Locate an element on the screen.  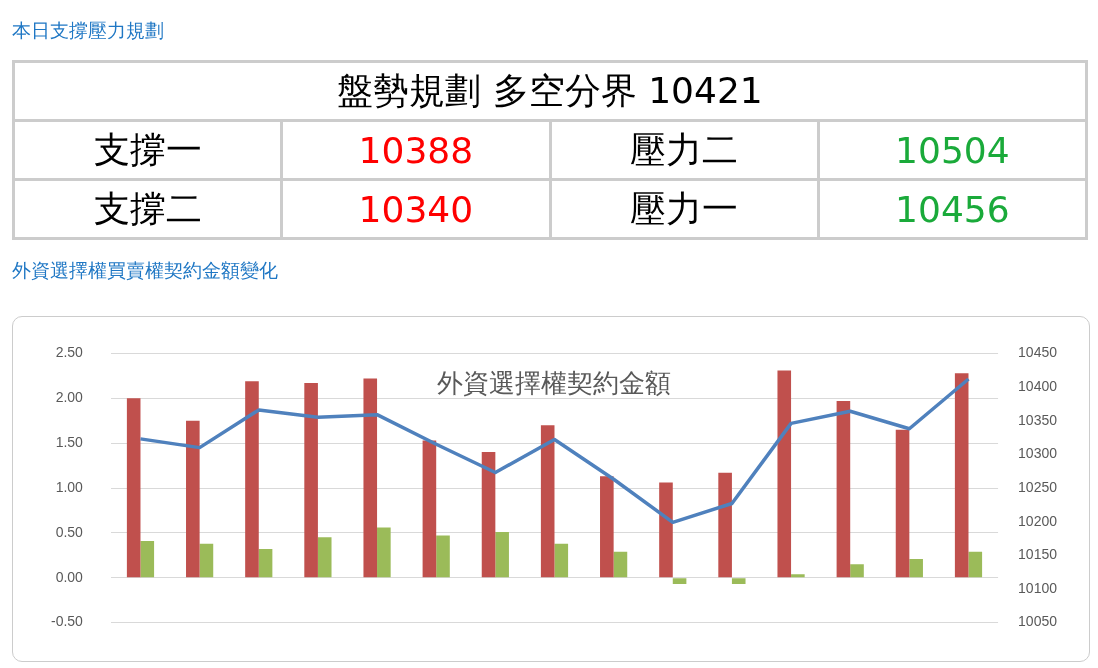
y2-tick-label: 10300 is located at coordinates (1038, 453).